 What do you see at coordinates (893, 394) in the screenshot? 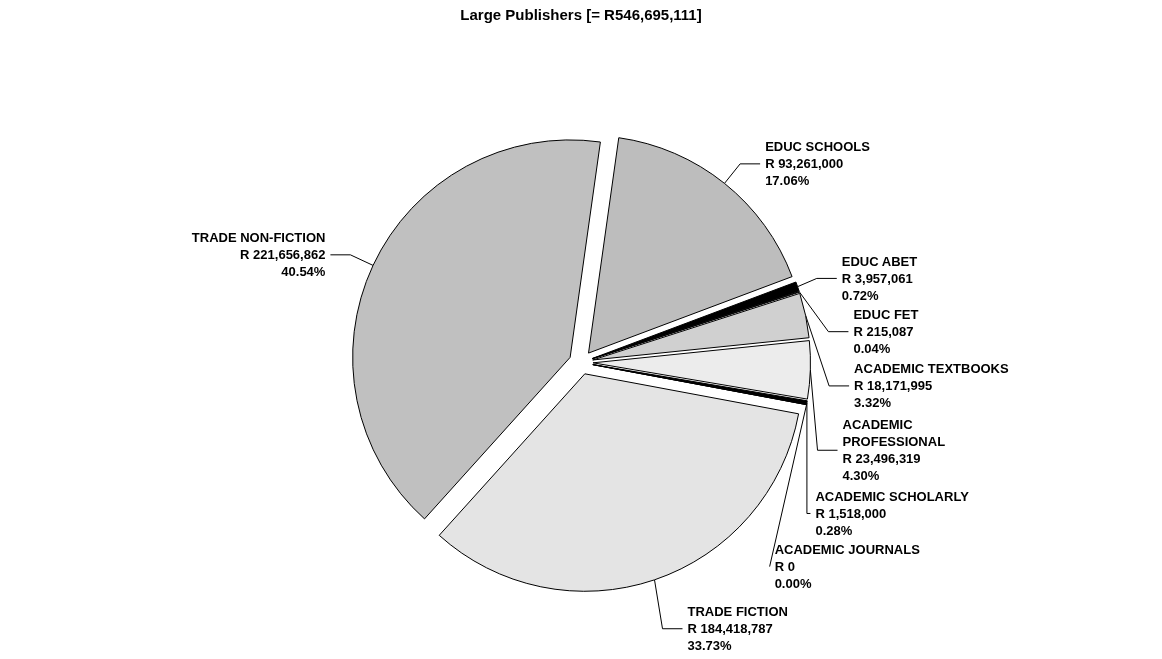
I see `data-label: R 18,171,995 3.32%` at bounding box center [893, 394].